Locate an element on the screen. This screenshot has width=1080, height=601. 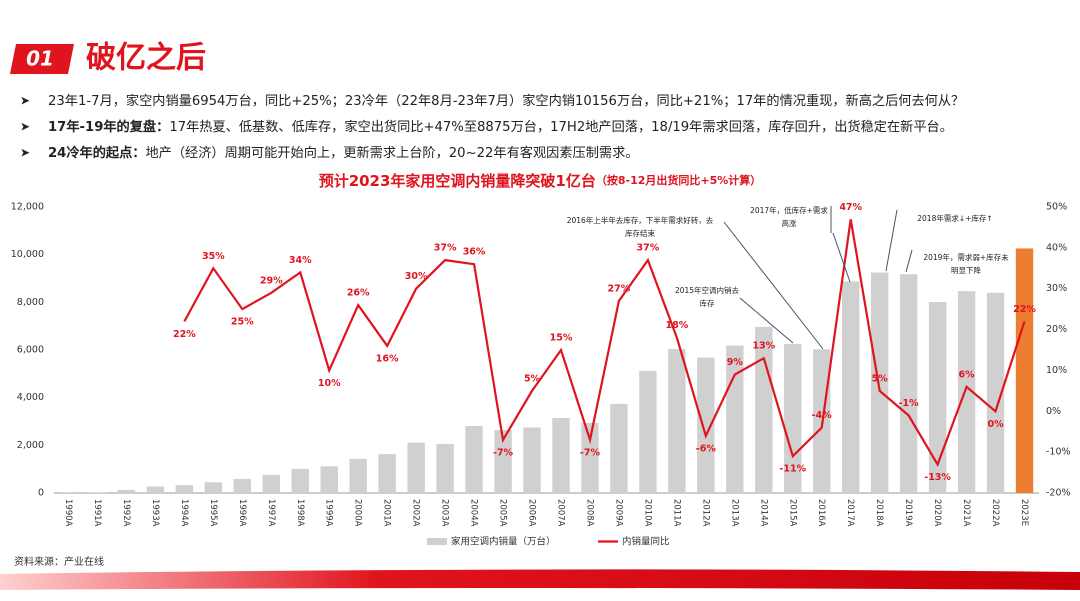
x-tick-label: 1992A is located at coordinates (126, 513).